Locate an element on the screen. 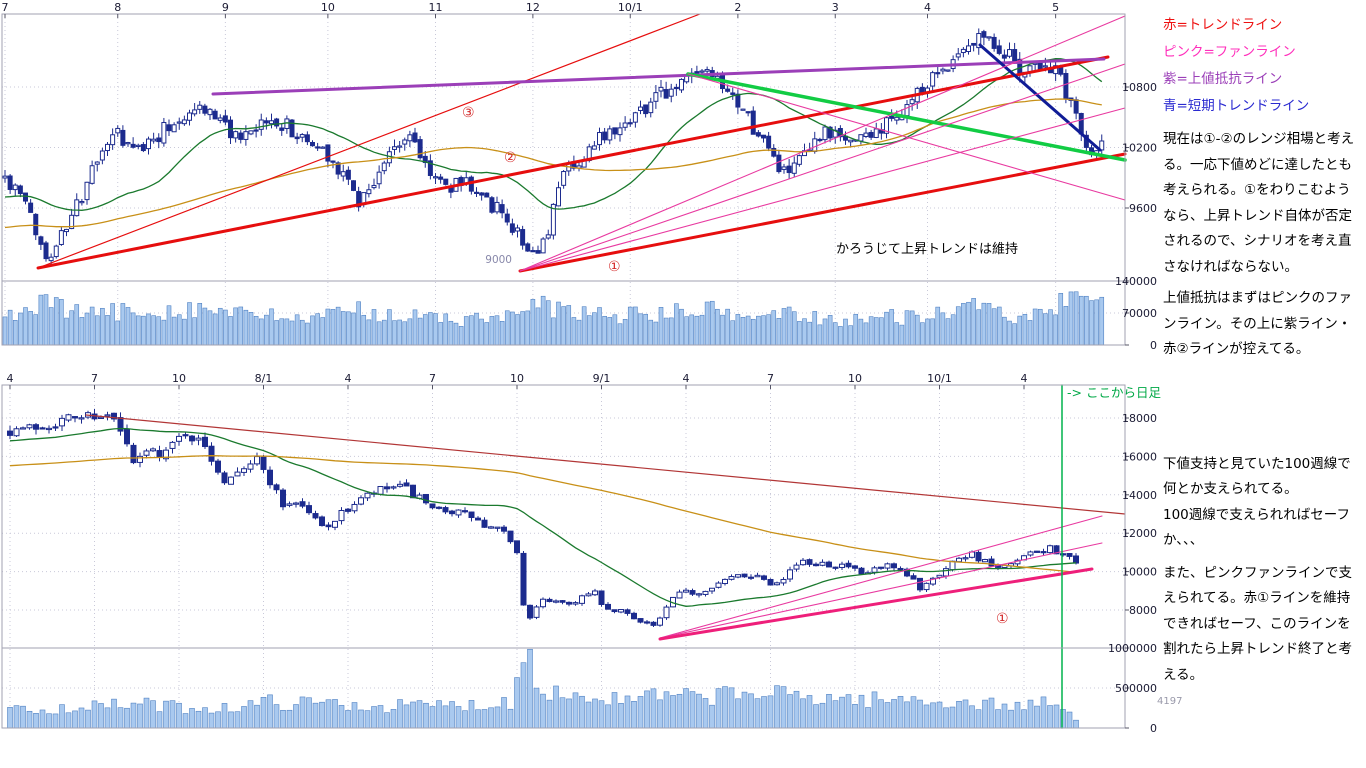  svg-text: 14000 is located at coordinates (1139, 495).